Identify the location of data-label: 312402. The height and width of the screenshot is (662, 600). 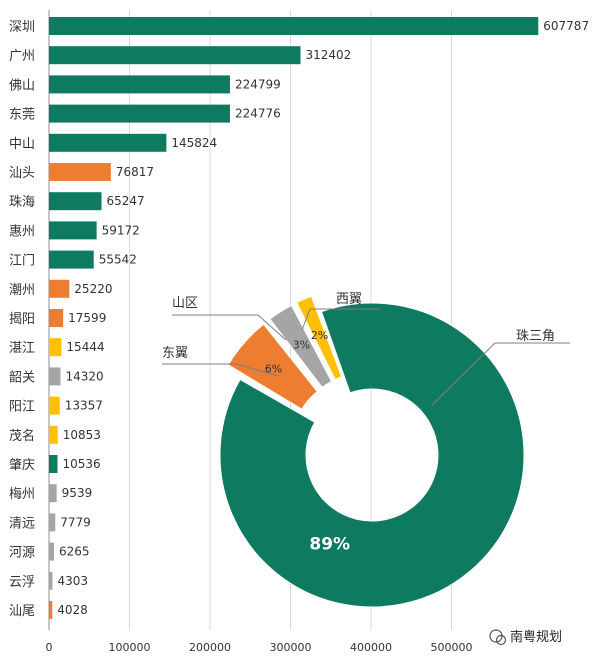
(328, 55).